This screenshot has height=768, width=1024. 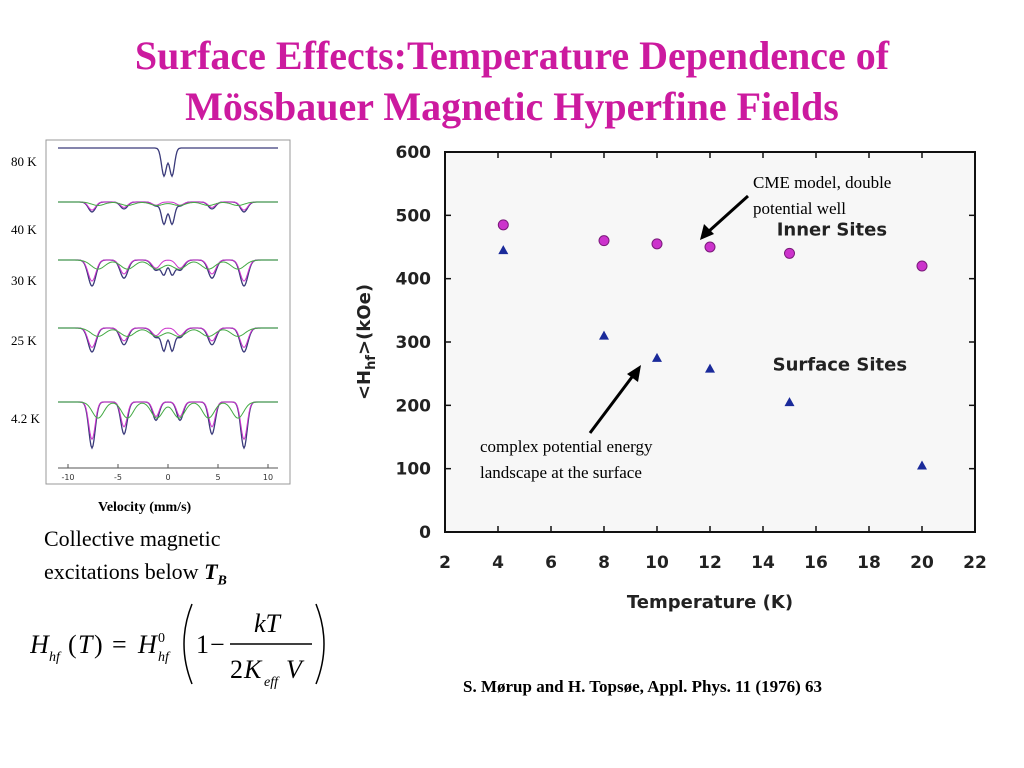 What do you see at coordinates (145, 507) in the screenshot?
I see `velocity-axis-label: Velocity (mm/s)` at bounding box center [145, 507].